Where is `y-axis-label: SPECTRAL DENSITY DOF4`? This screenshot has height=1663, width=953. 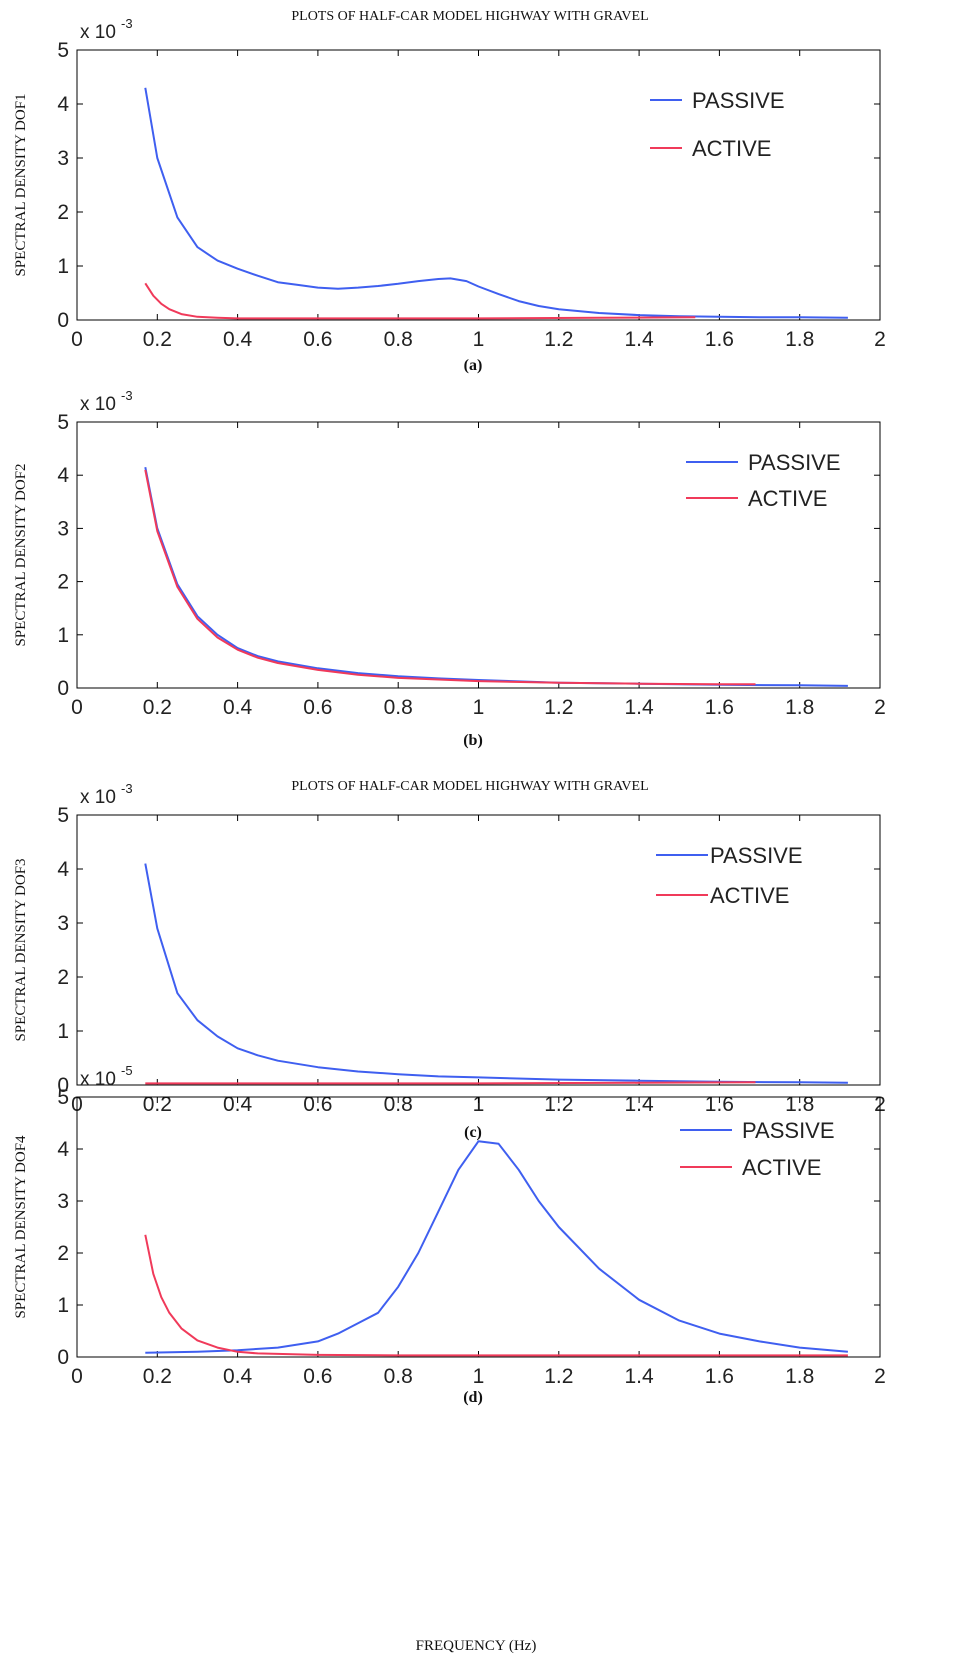 y-axis-label: SPECTRAL DENSITY DOF4 is located at coordinates (21, 1227).